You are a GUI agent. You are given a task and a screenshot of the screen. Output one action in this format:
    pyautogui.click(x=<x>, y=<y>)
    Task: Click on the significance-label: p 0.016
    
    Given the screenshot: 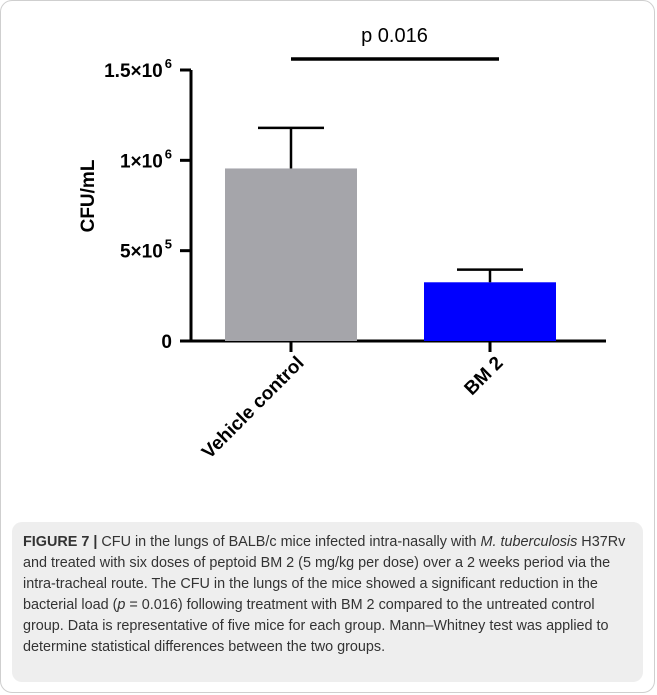 What is the action you would take?
    pyautogui.click(x=394, y=36)
    